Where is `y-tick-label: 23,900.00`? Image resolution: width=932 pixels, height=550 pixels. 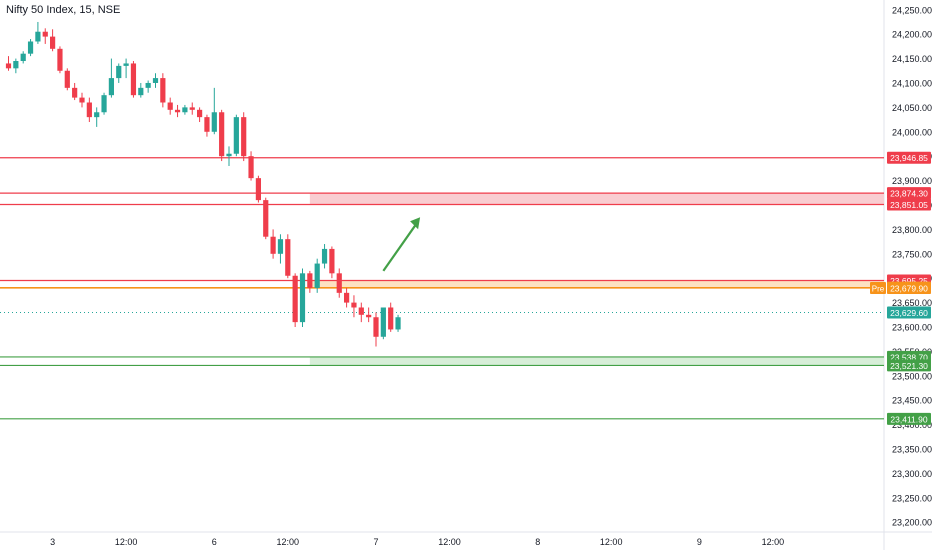
y-tick-label: 23,900.00 is located at coordinates (912, 181).